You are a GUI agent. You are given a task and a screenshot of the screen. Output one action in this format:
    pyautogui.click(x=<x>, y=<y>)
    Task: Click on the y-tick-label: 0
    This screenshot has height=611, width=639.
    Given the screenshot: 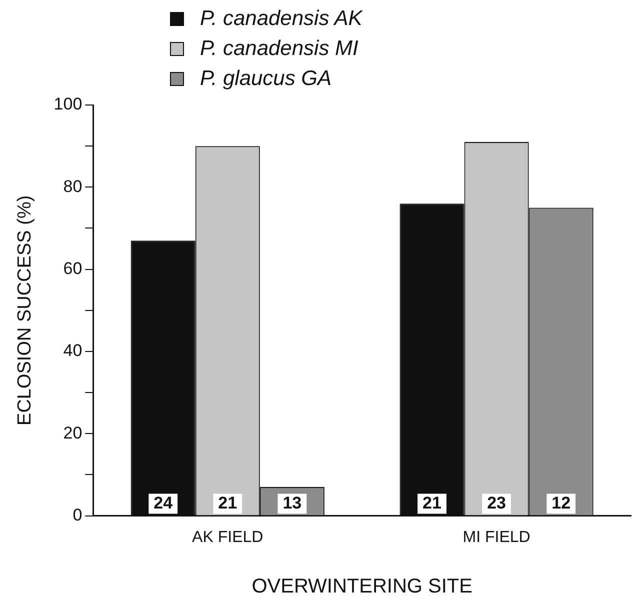 What is the action you would take?
    pyautogui.click(x=77, y=514)
    